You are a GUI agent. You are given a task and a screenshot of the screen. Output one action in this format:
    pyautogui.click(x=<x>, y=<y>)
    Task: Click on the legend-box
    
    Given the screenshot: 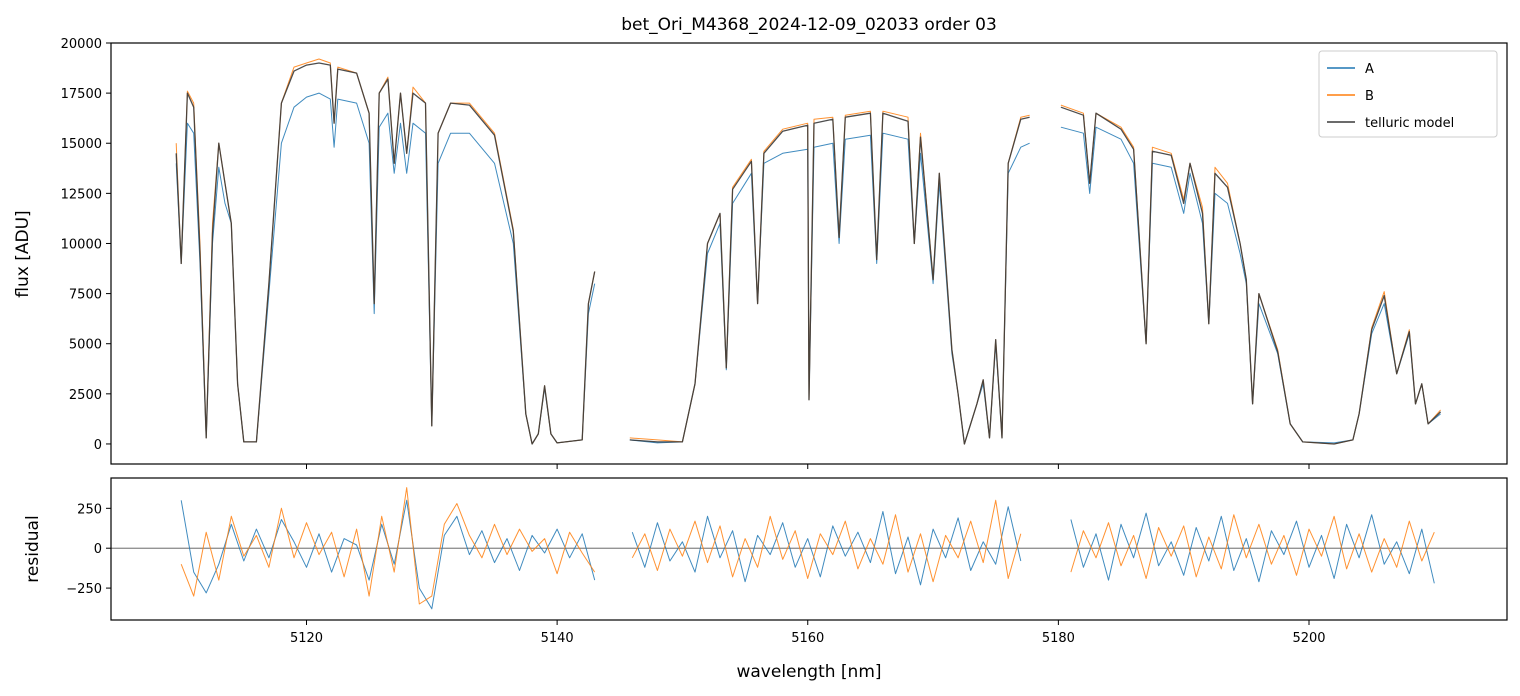 What is the action you would take?
    pyautogui.click(x=1408, y=94)
    